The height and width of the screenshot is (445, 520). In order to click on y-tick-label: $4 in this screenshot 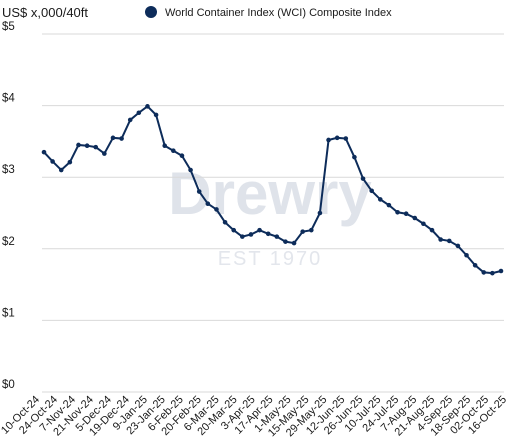, I will do `click(8, 99)`.